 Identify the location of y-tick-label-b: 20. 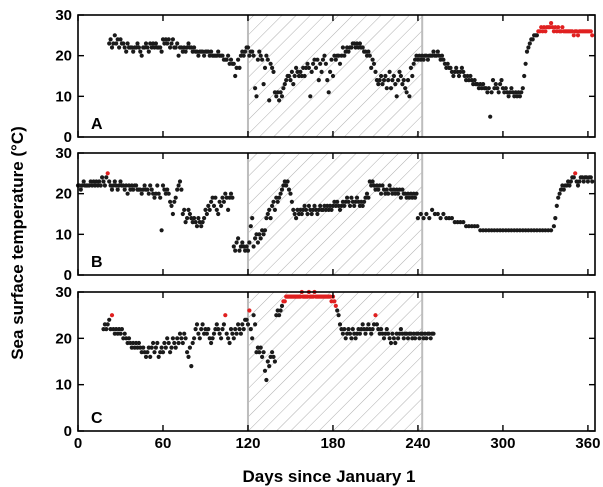
(63, 194).